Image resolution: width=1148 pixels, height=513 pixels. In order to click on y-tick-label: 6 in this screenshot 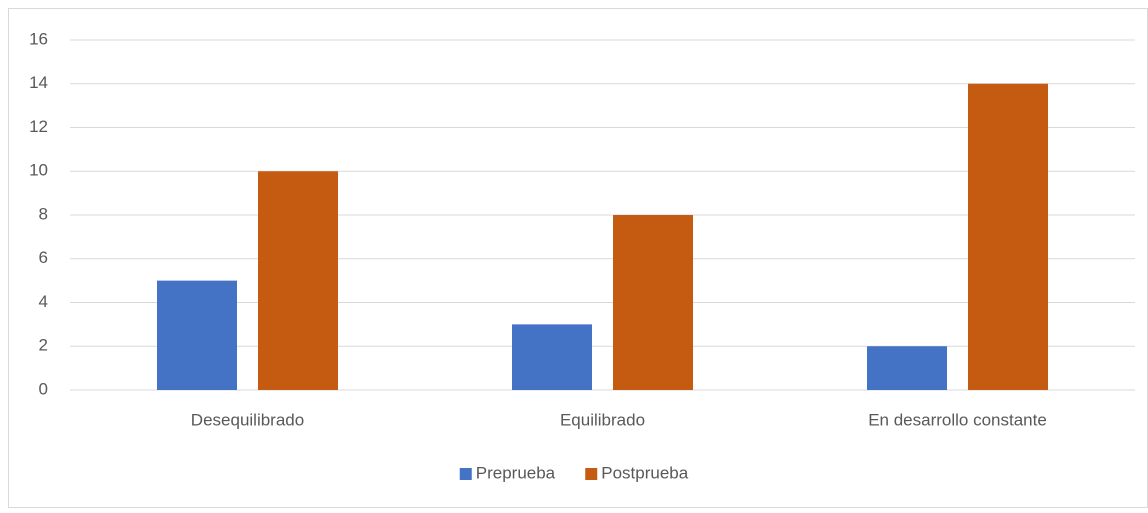, I will do `click(43, 257)`.